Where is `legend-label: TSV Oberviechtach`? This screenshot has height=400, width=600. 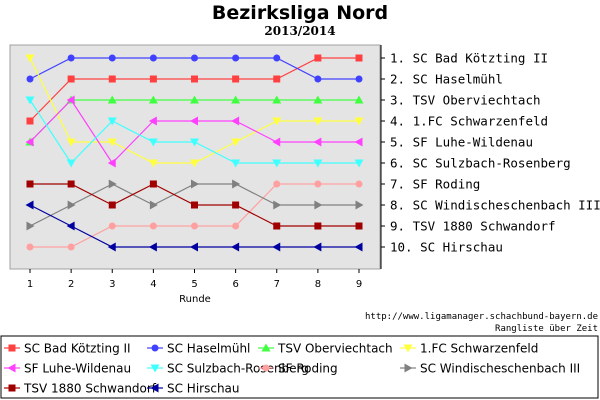
legend-label: TSV Oberviechtach is located at coordinates (335, 349).